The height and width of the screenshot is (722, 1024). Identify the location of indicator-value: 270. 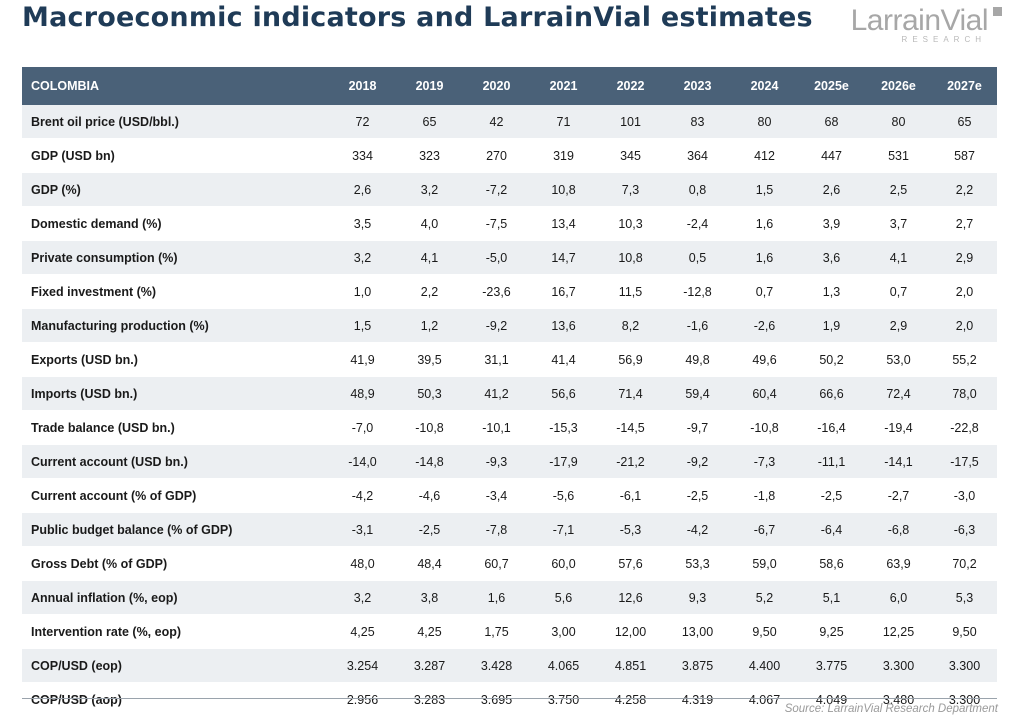
(496, 155).